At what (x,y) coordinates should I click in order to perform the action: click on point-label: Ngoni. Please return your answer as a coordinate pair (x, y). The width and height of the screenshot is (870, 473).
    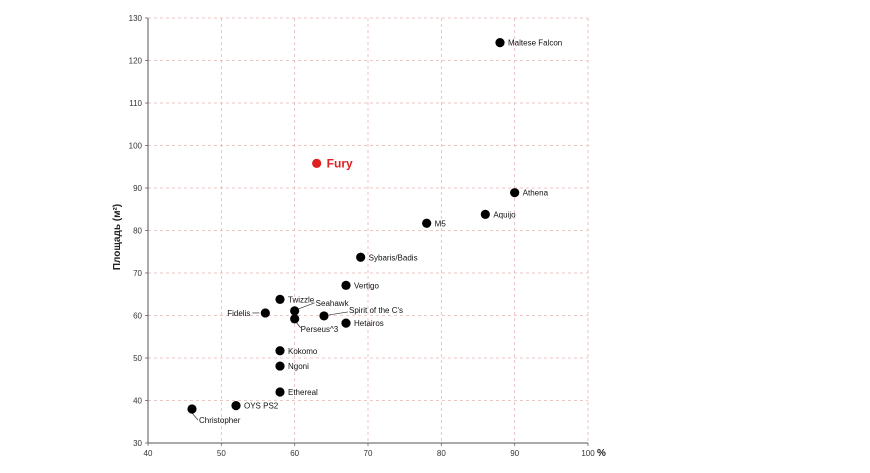
    Looking at the image, I should click on (298, 366).